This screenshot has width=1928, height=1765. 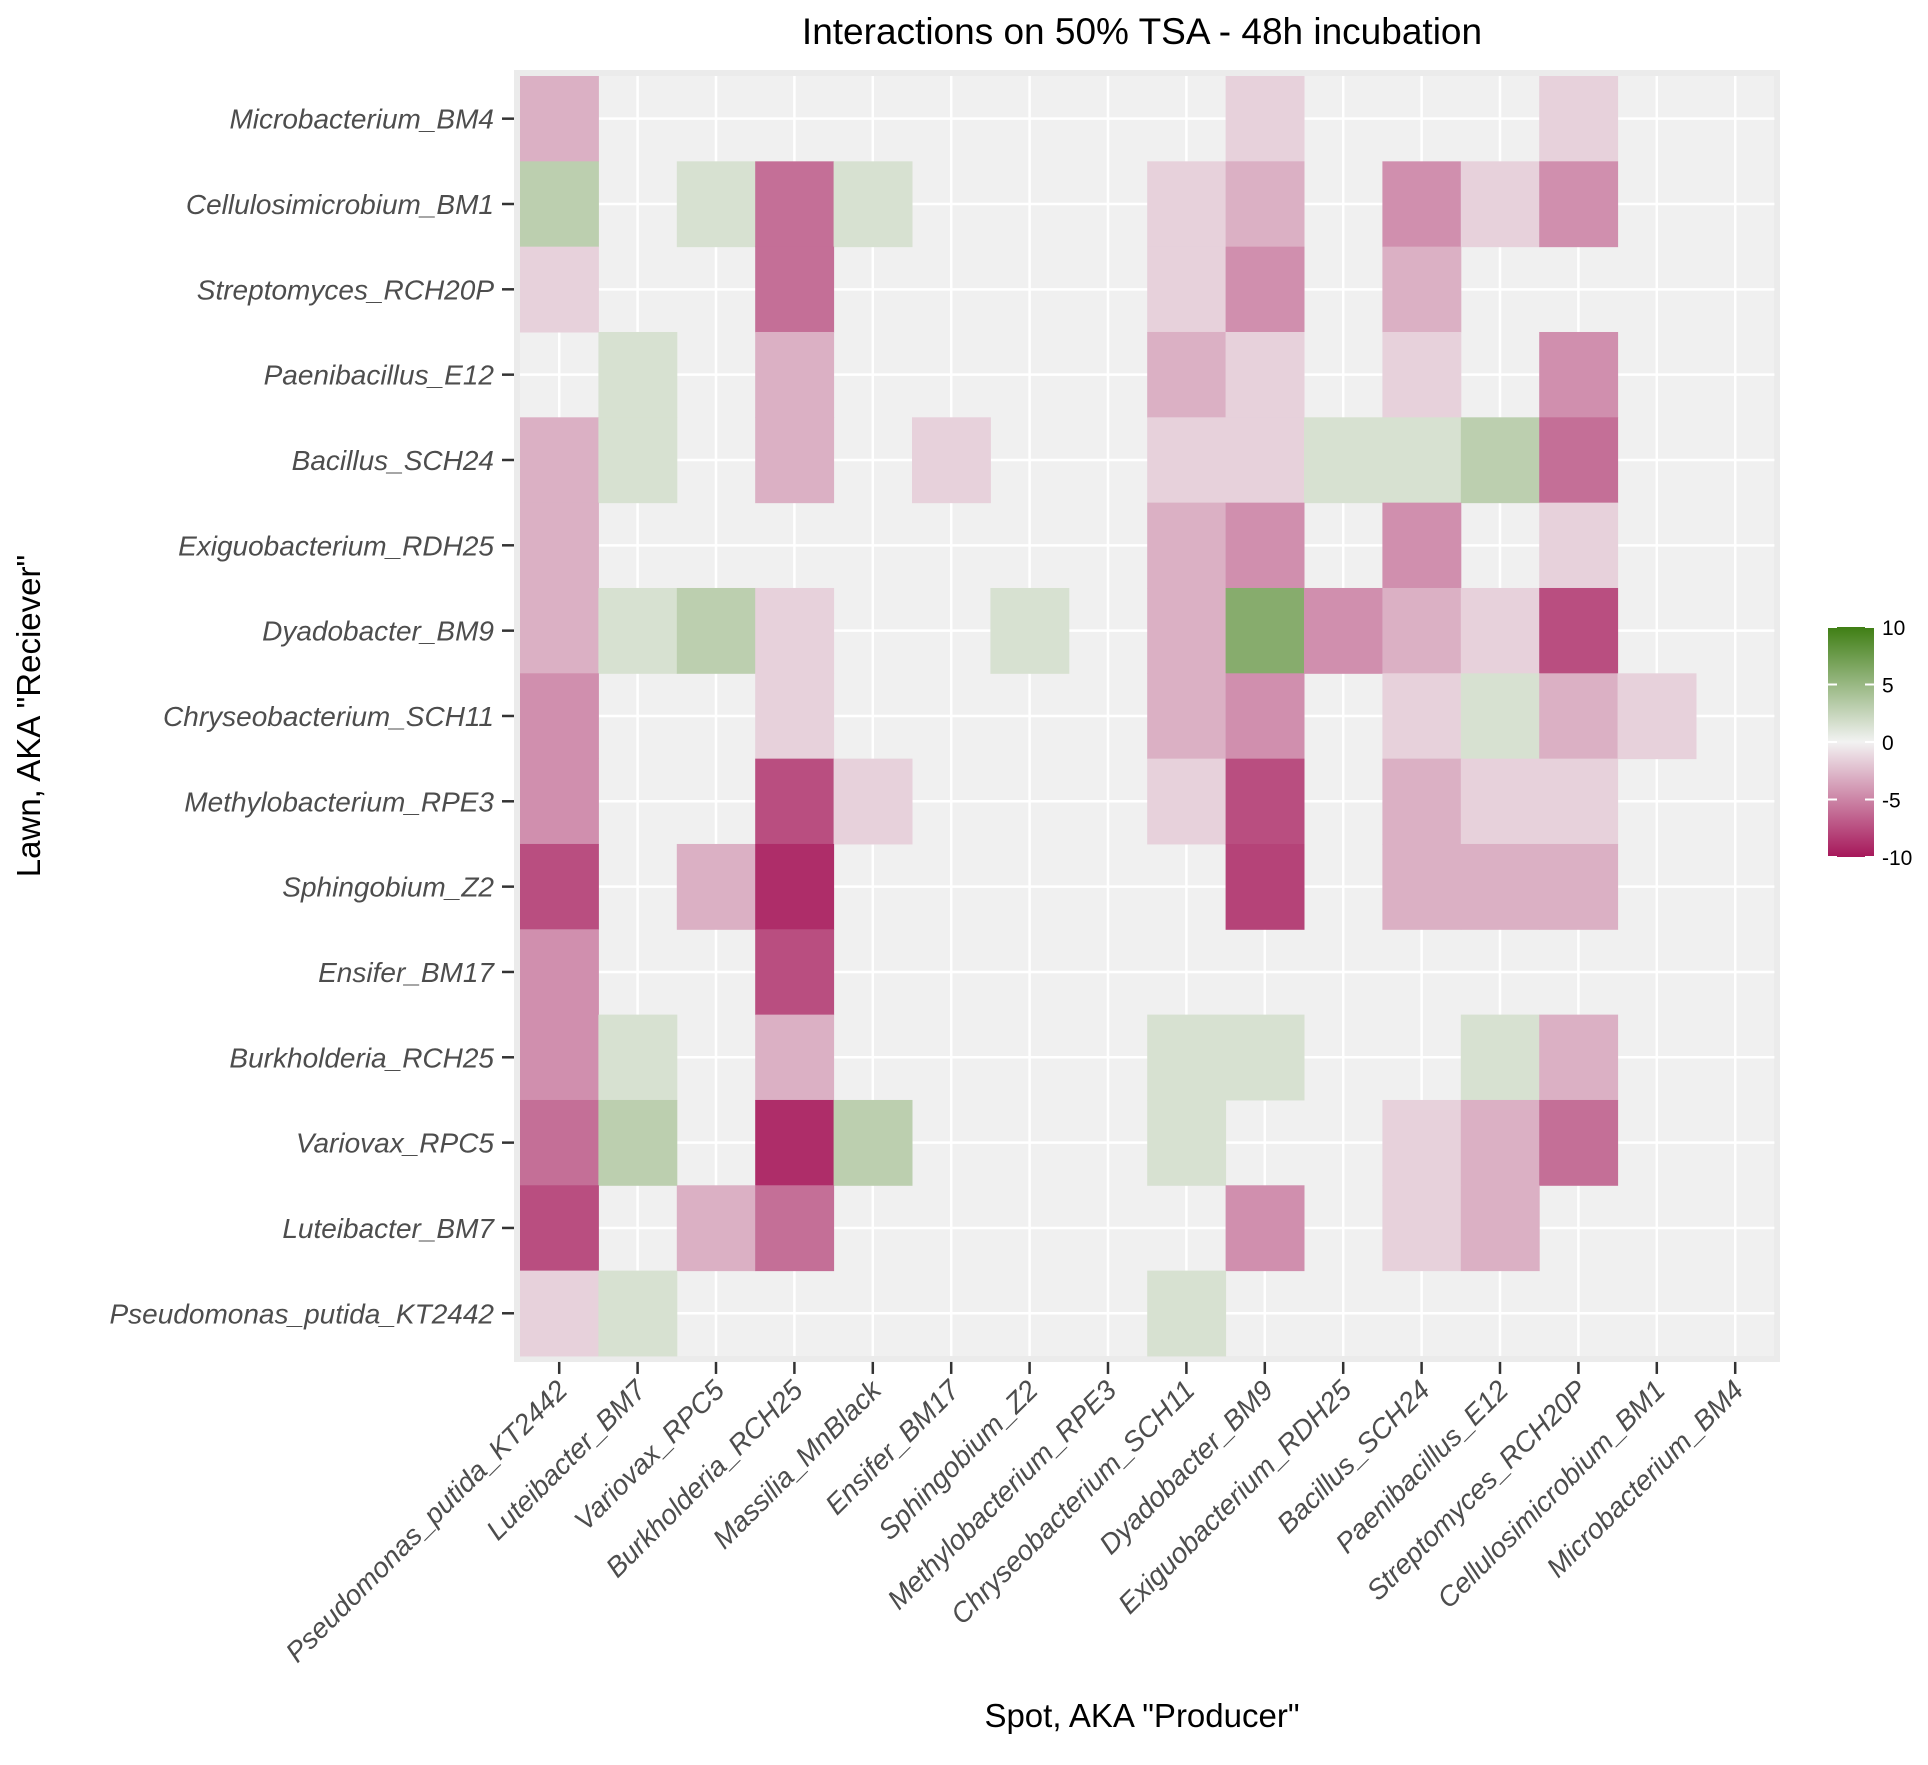 What do you see at coordinates (1888, 743) in the screenshot?
I see `legend-tick-label: 0` at bounding box center [1888, 743].